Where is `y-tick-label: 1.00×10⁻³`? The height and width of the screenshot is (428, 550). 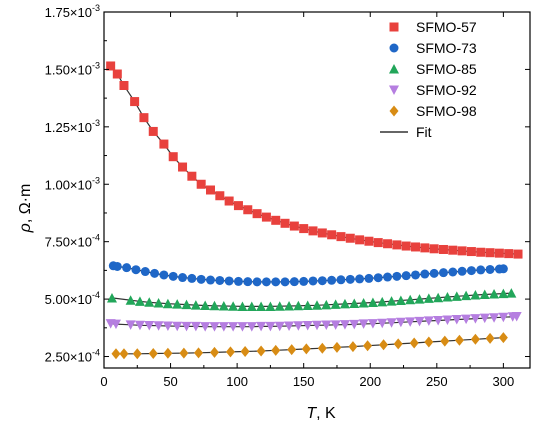
y-tick-label: 1.00×10⁻³ is located at coordinates (72, 183).